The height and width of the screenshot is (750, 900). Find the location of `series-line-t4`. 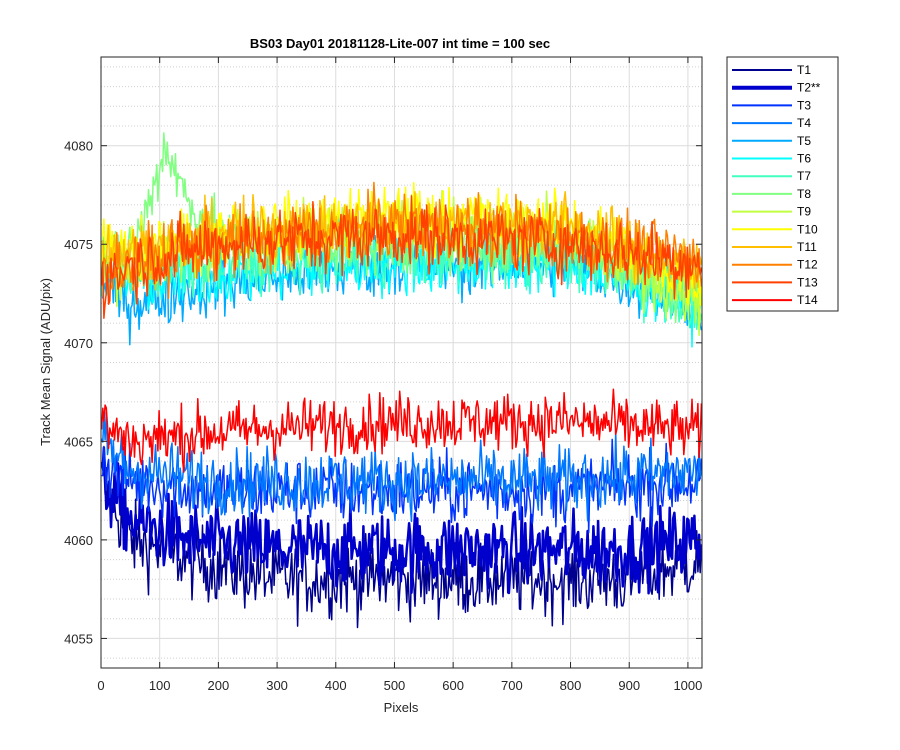

series-line-t4 is located at coordinates (401, 467).